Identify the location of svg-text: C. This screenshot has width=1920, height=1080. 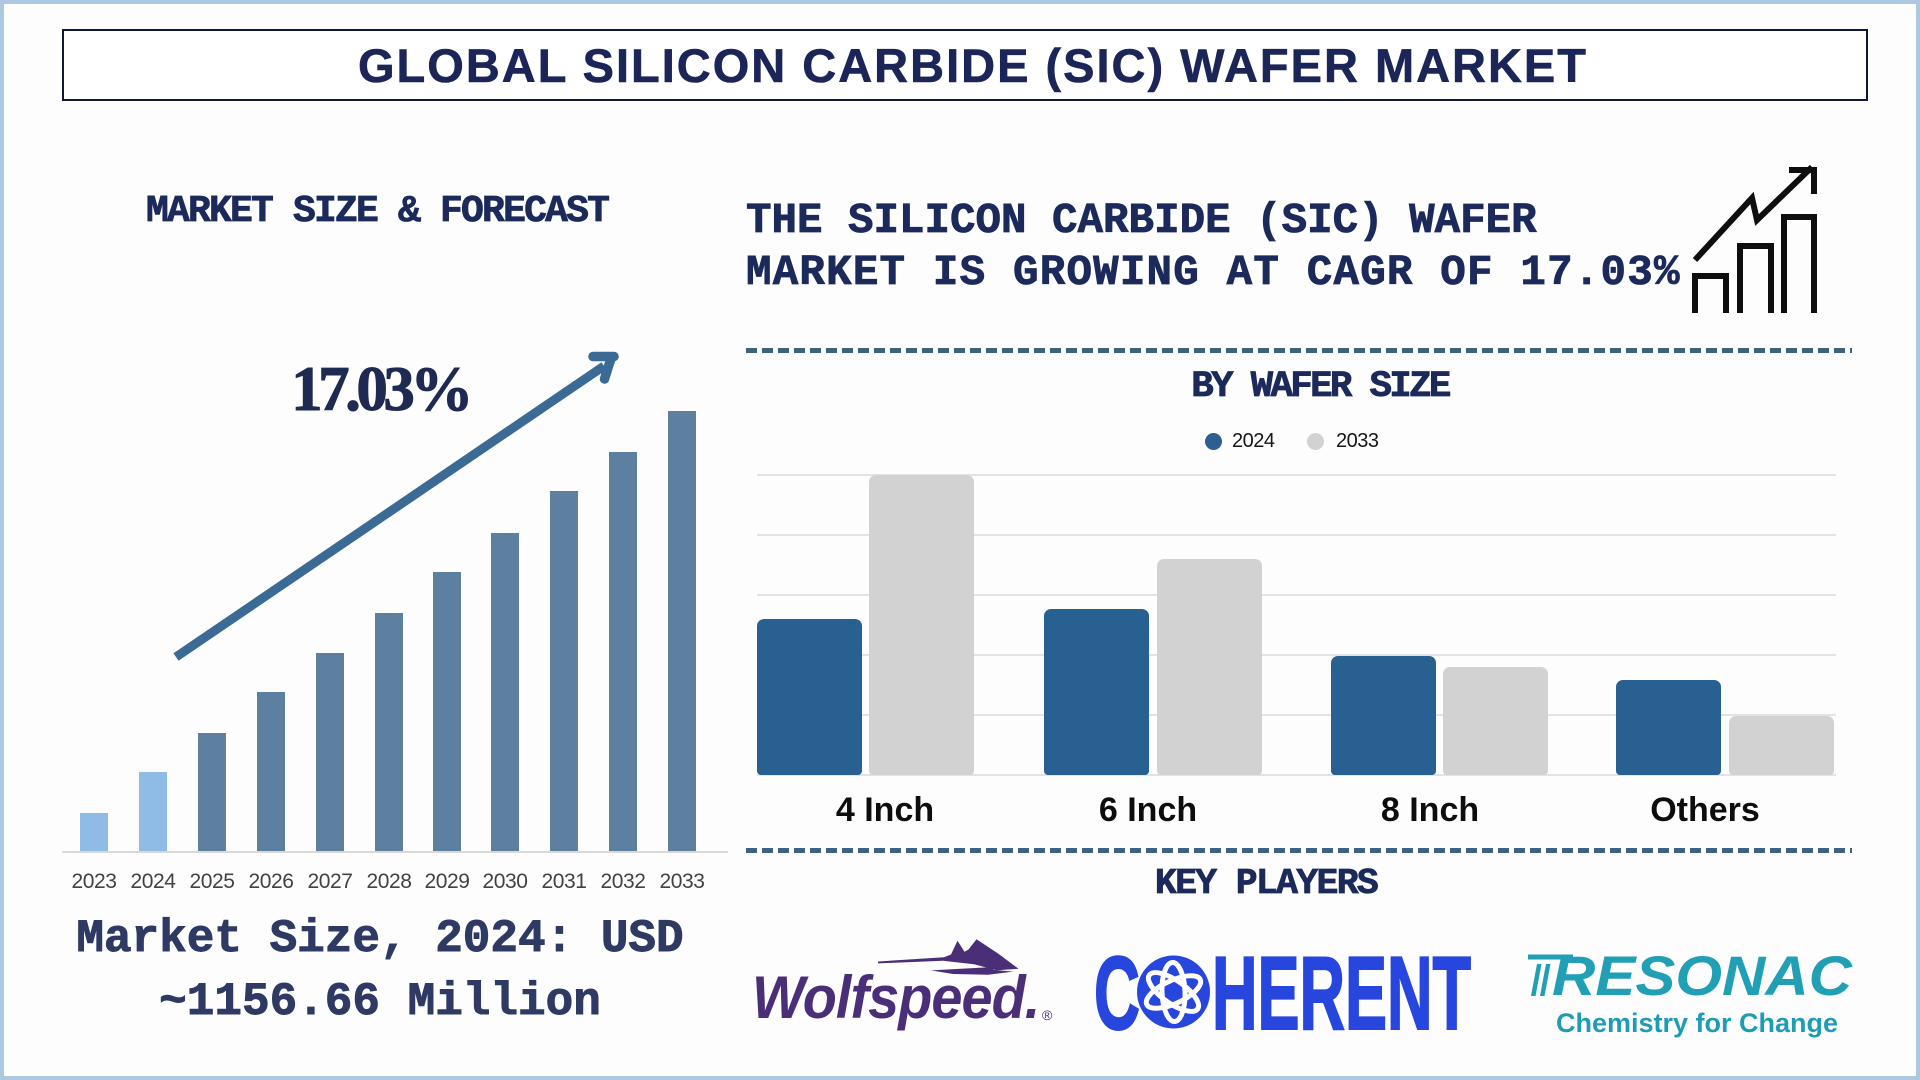
(1117, 994).